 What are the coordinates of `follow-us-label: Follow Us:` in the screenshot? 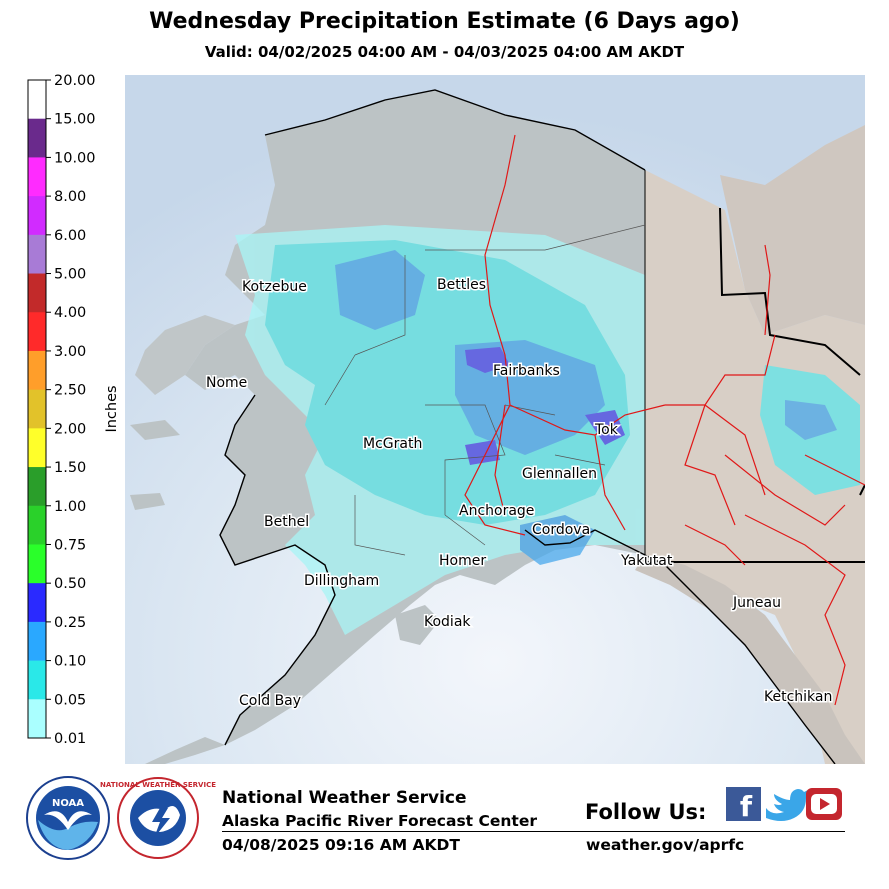 It's located at (646, 812).